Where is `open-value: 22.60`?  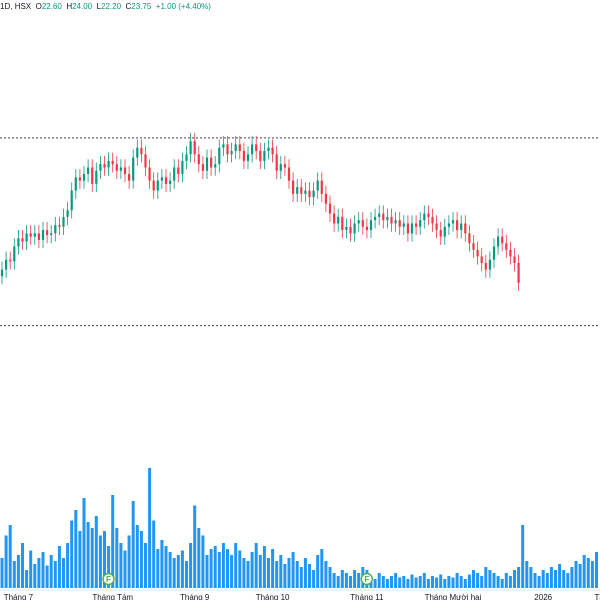
open-value: 22.60 is located at coordinates (51, 6).